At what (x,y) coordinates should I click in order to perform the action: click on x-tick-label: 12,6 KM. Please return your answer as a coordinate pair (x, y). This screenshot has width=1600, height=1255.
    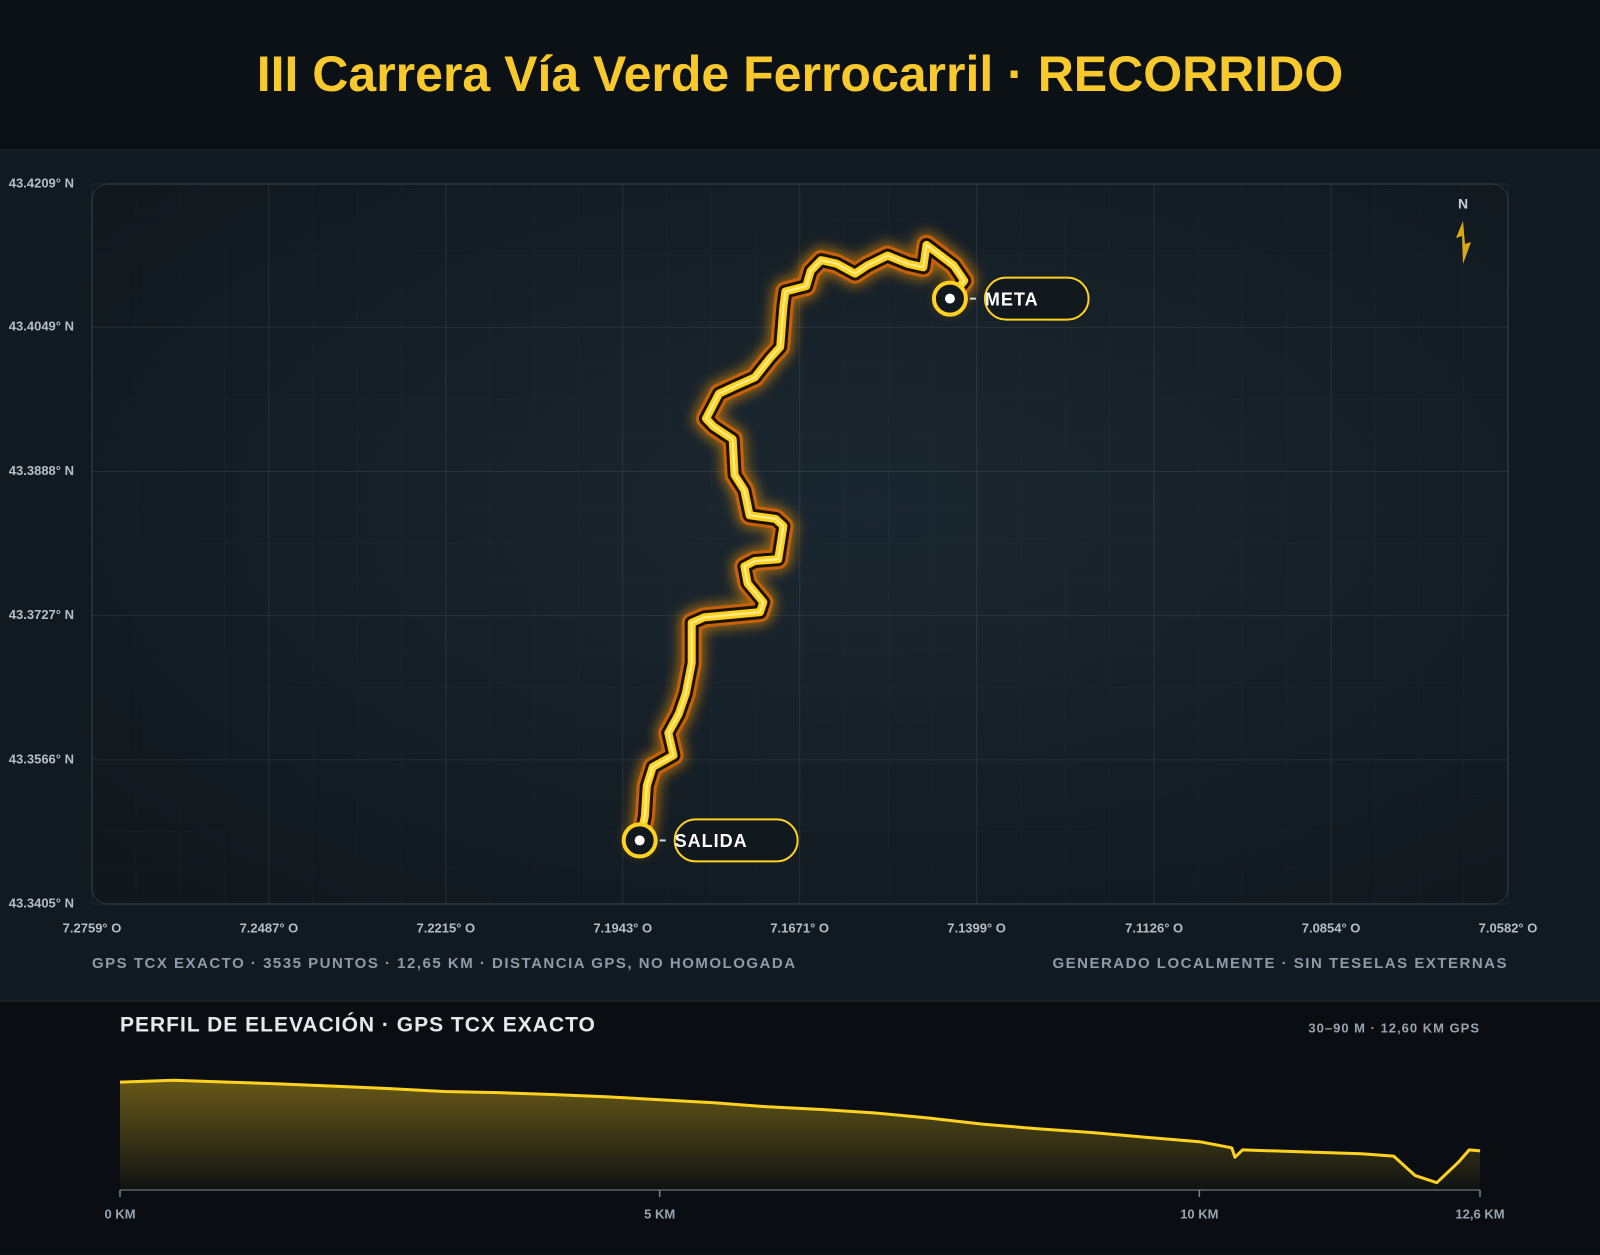
    Looking at the image, I should click on (1479, 1213).